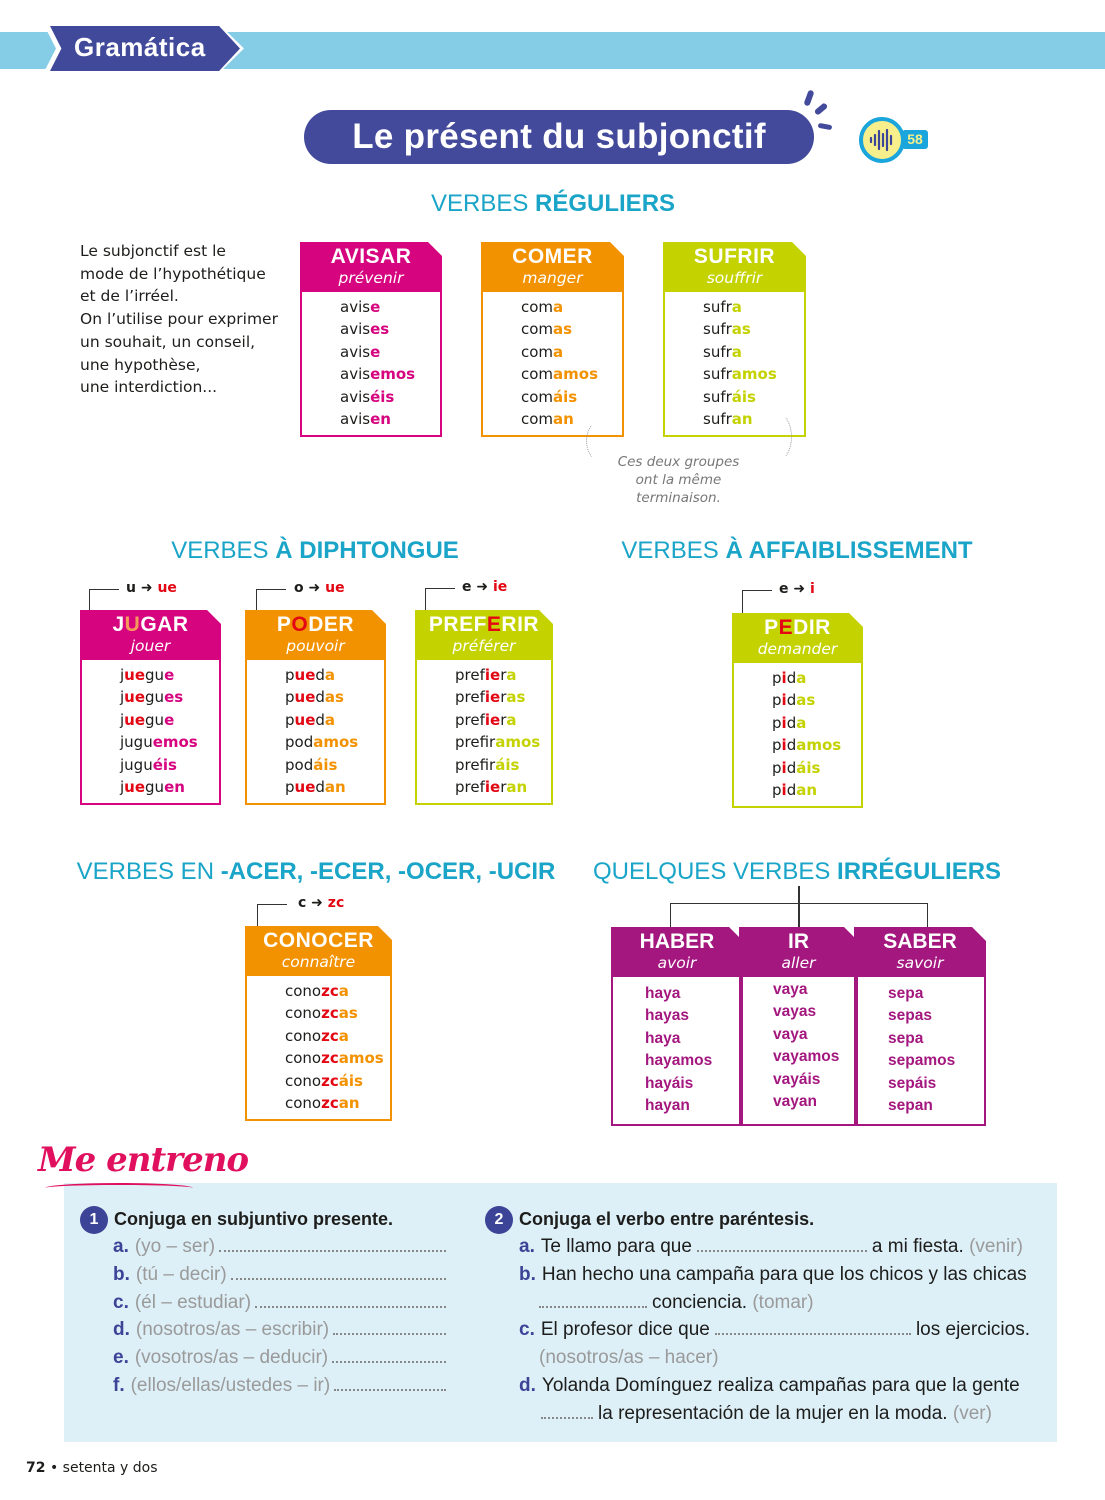  What do you see at coordinates (121, 1302) in the screenshot?
I see `item-letter: c.` at bounding box center [121, 1302].